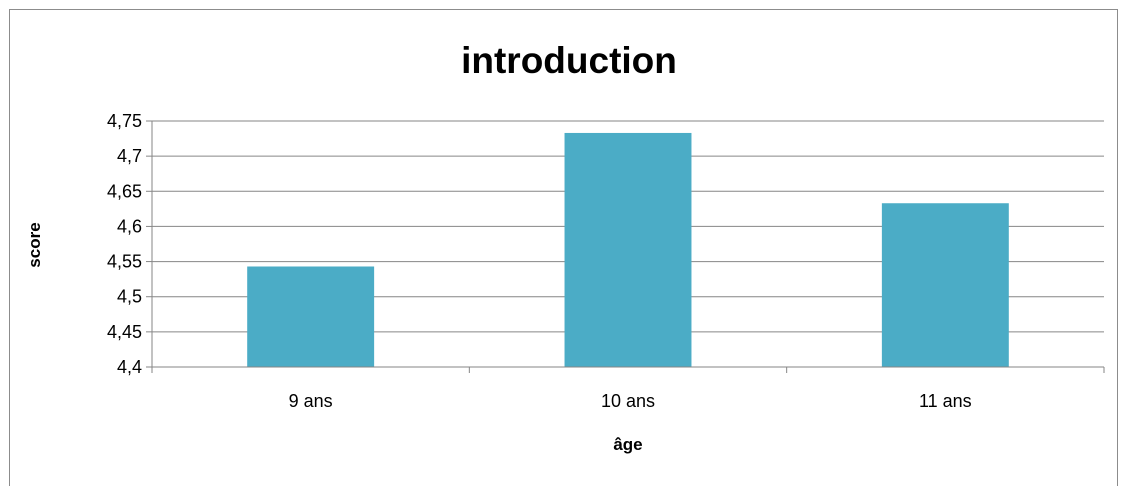 This screenshot has width=1129, height=486. Describe the element at coordinates (129, 226) in the screenshot. I see `y-tick-label: 4,6` at that location.